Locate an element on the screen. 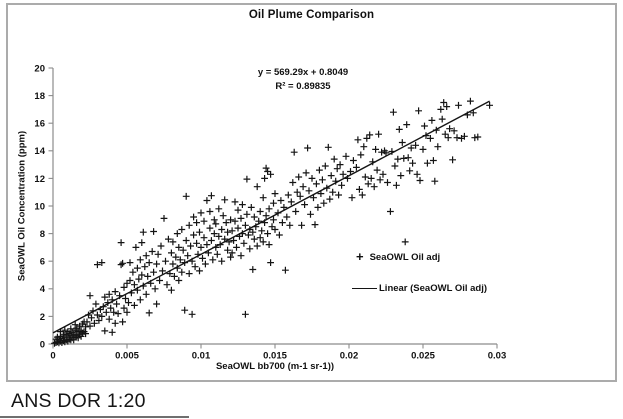 The height and width of the screenshot is (419, 623). legend-item-scatter-label: SeaOWL Oil adj is located at coordinates (405, 257).